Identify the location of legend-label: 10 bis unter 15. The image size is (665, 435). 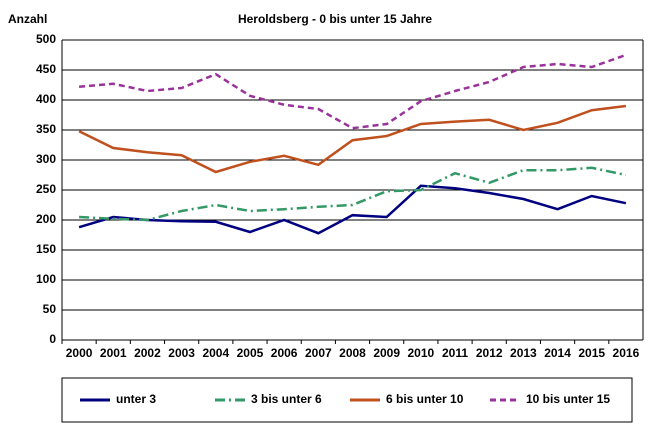
(568, 399).